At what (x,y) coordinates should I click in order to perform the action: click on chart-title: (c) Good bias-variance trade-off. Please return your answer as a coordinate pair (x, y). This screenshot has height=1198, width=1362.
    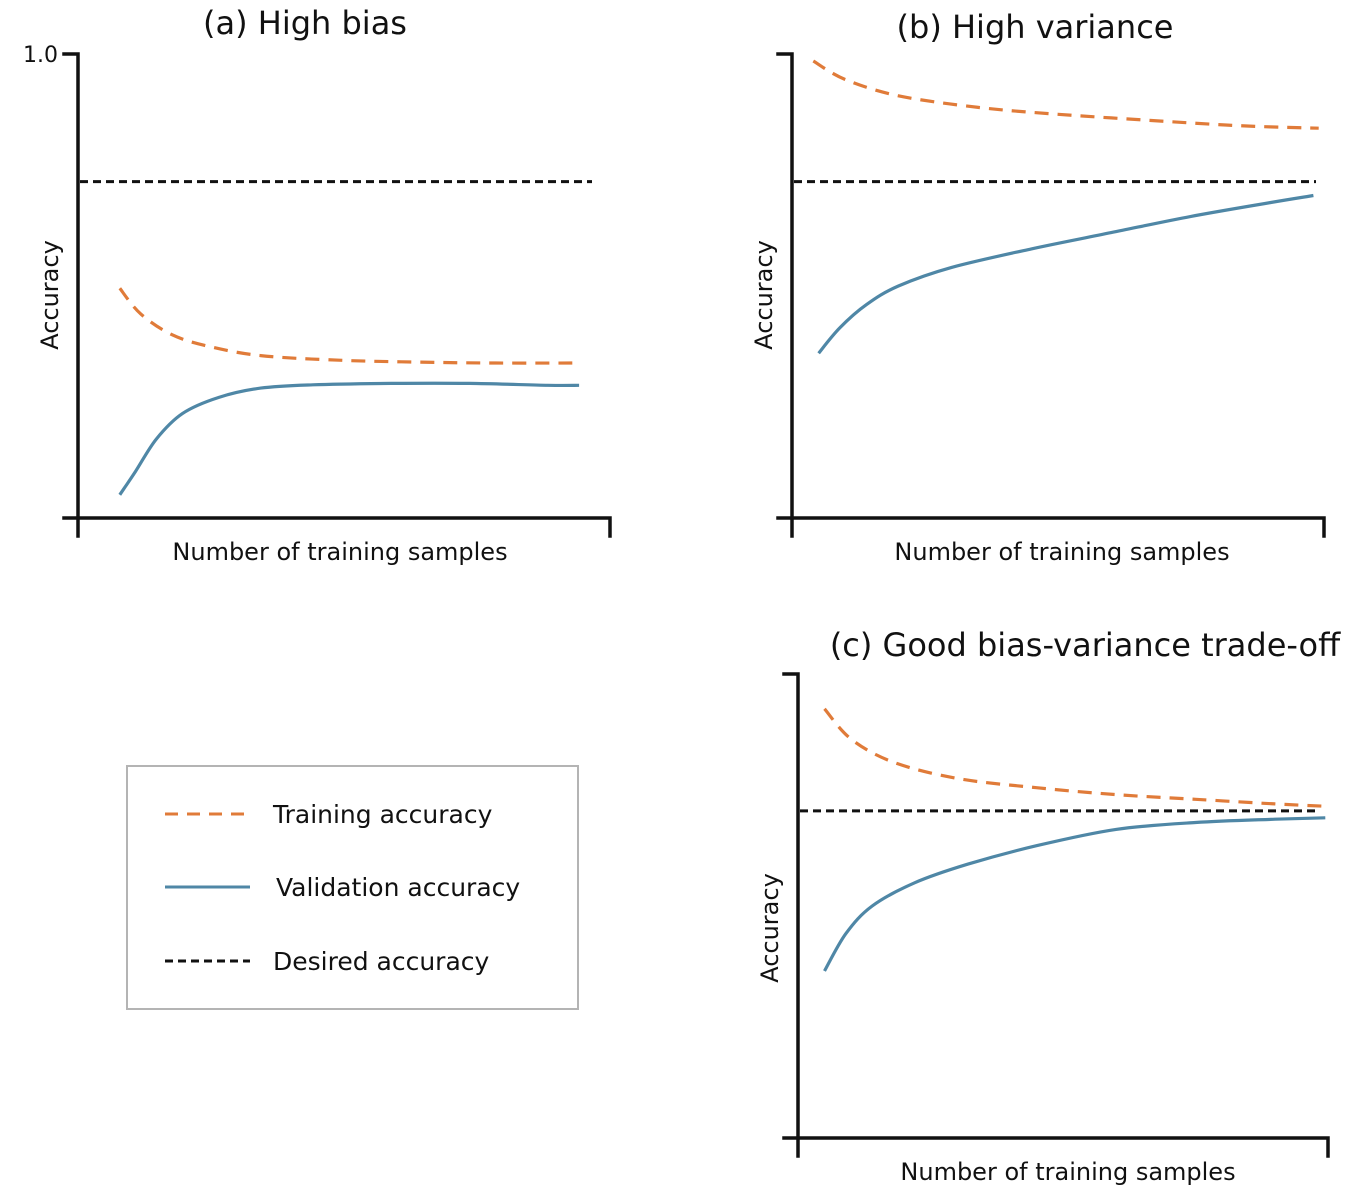
    Looking at the image, I should click on (1085, 645).